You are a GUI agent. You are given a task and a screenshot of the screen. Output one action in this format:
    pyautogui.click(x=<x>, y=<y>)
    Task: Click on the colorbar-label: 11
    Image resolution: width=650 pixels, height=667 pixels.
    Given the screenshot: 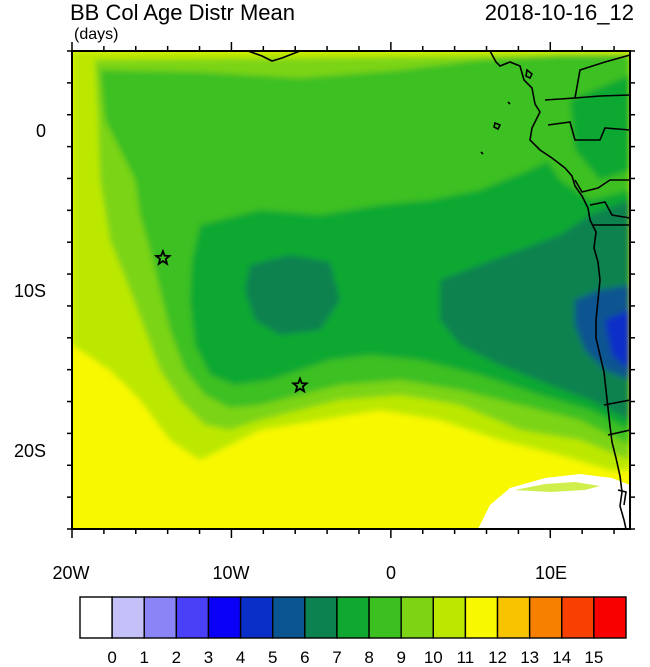 What is the action you would take?
    pyautogui.click(x=466, y=657)
    